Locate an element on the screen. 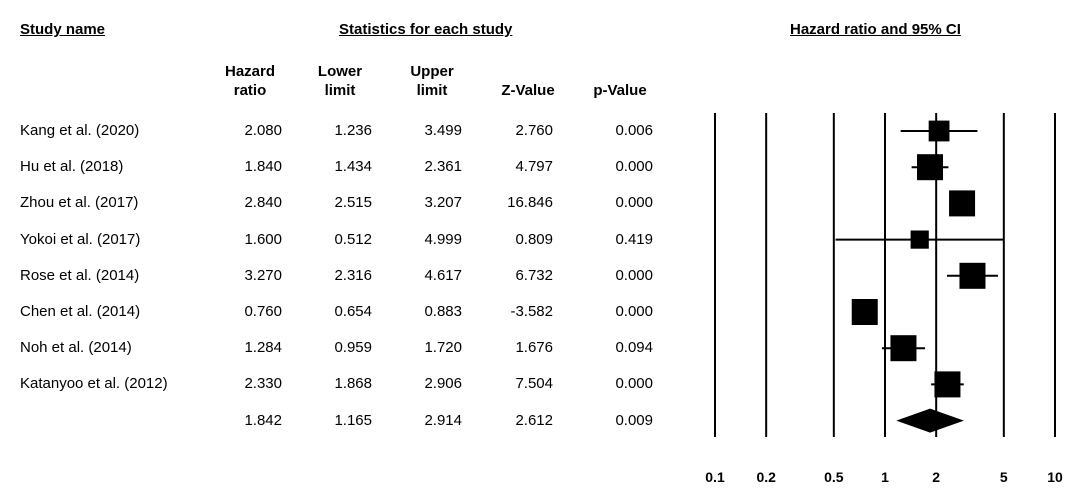 The width and height of the screenshot is (1084, 497). x-tick-label: 2 is located at coordinates (936, 477).